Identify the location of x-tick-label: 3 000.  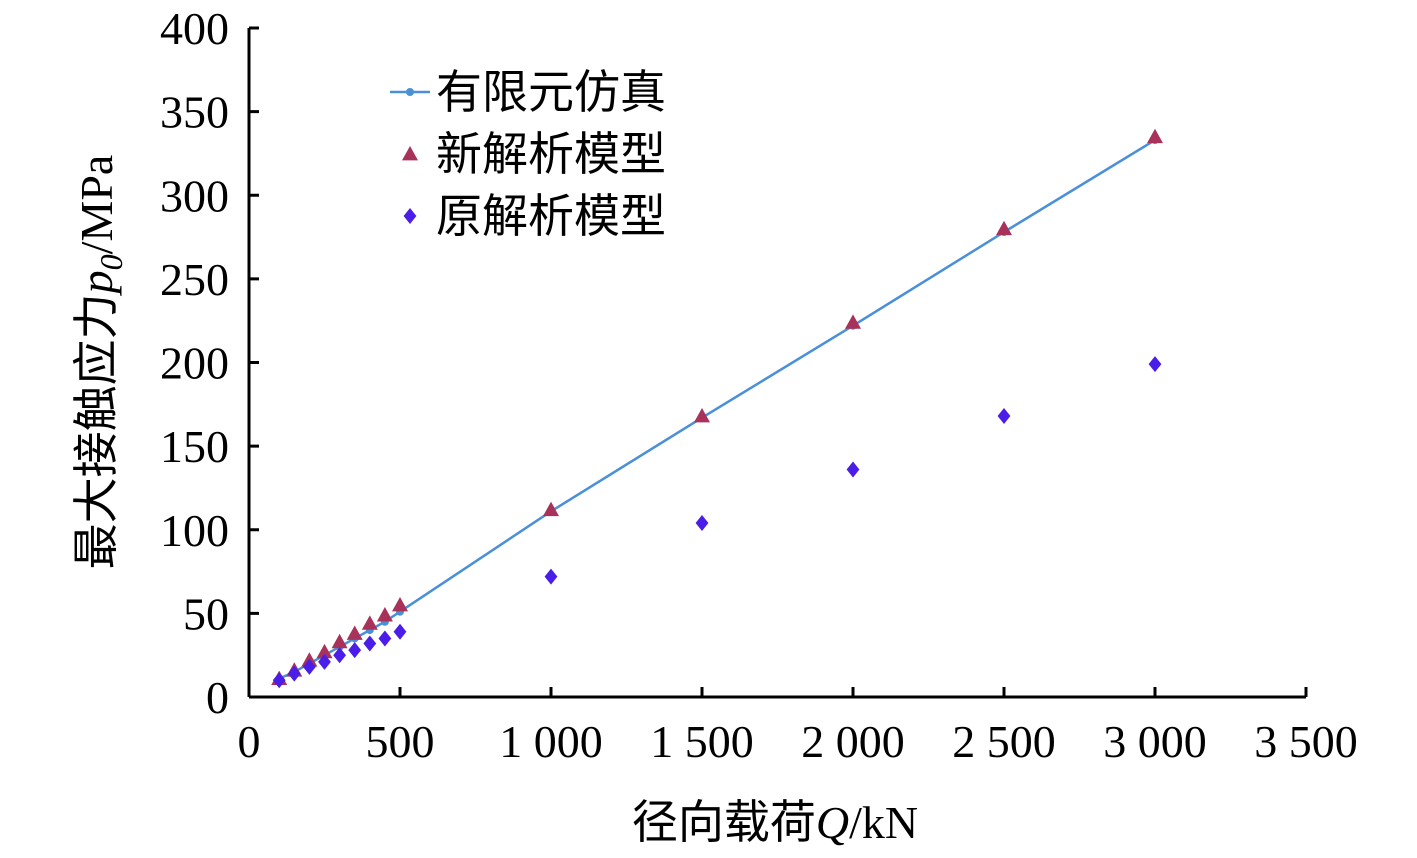
(1155, 741).